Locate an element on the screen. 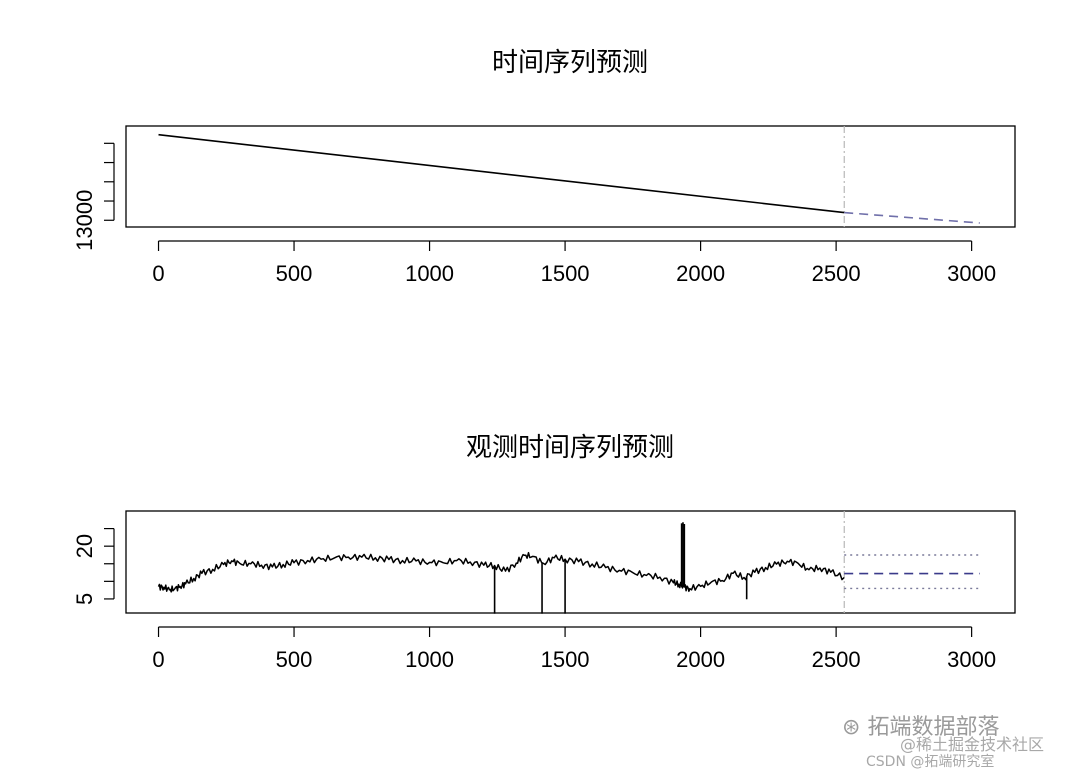 This screenshot has height=775, width=1080. top-plot-box is located at coordinates (570, 176).